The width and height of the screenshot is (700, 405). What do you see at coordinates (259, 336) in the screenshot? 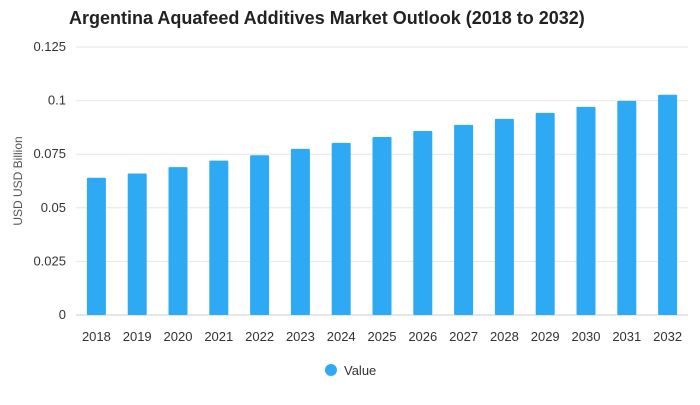
I see `x-tick-label: 2022` at bounding box center [259, 336].